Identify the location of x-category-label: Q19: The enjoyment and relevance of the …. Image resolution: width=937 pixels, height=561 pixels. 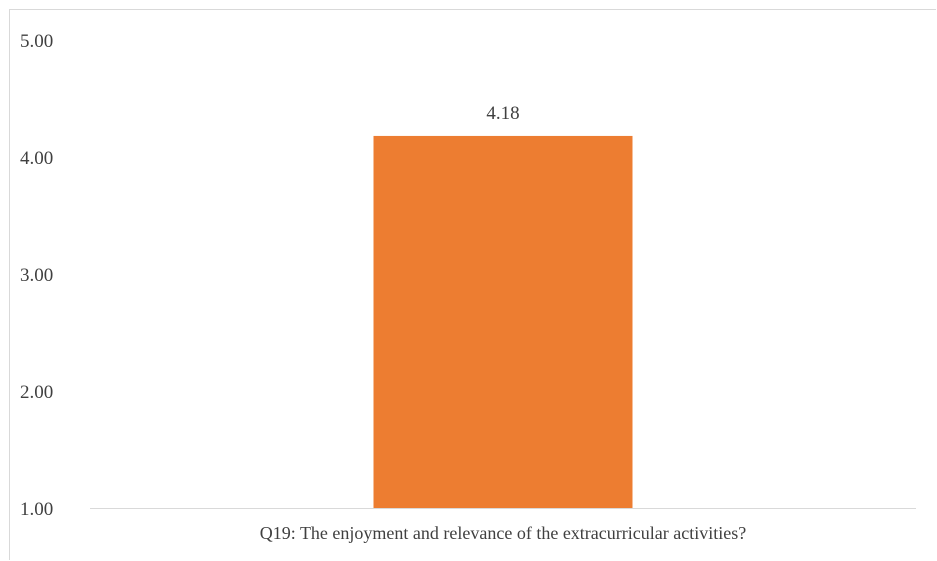
(503, 533).